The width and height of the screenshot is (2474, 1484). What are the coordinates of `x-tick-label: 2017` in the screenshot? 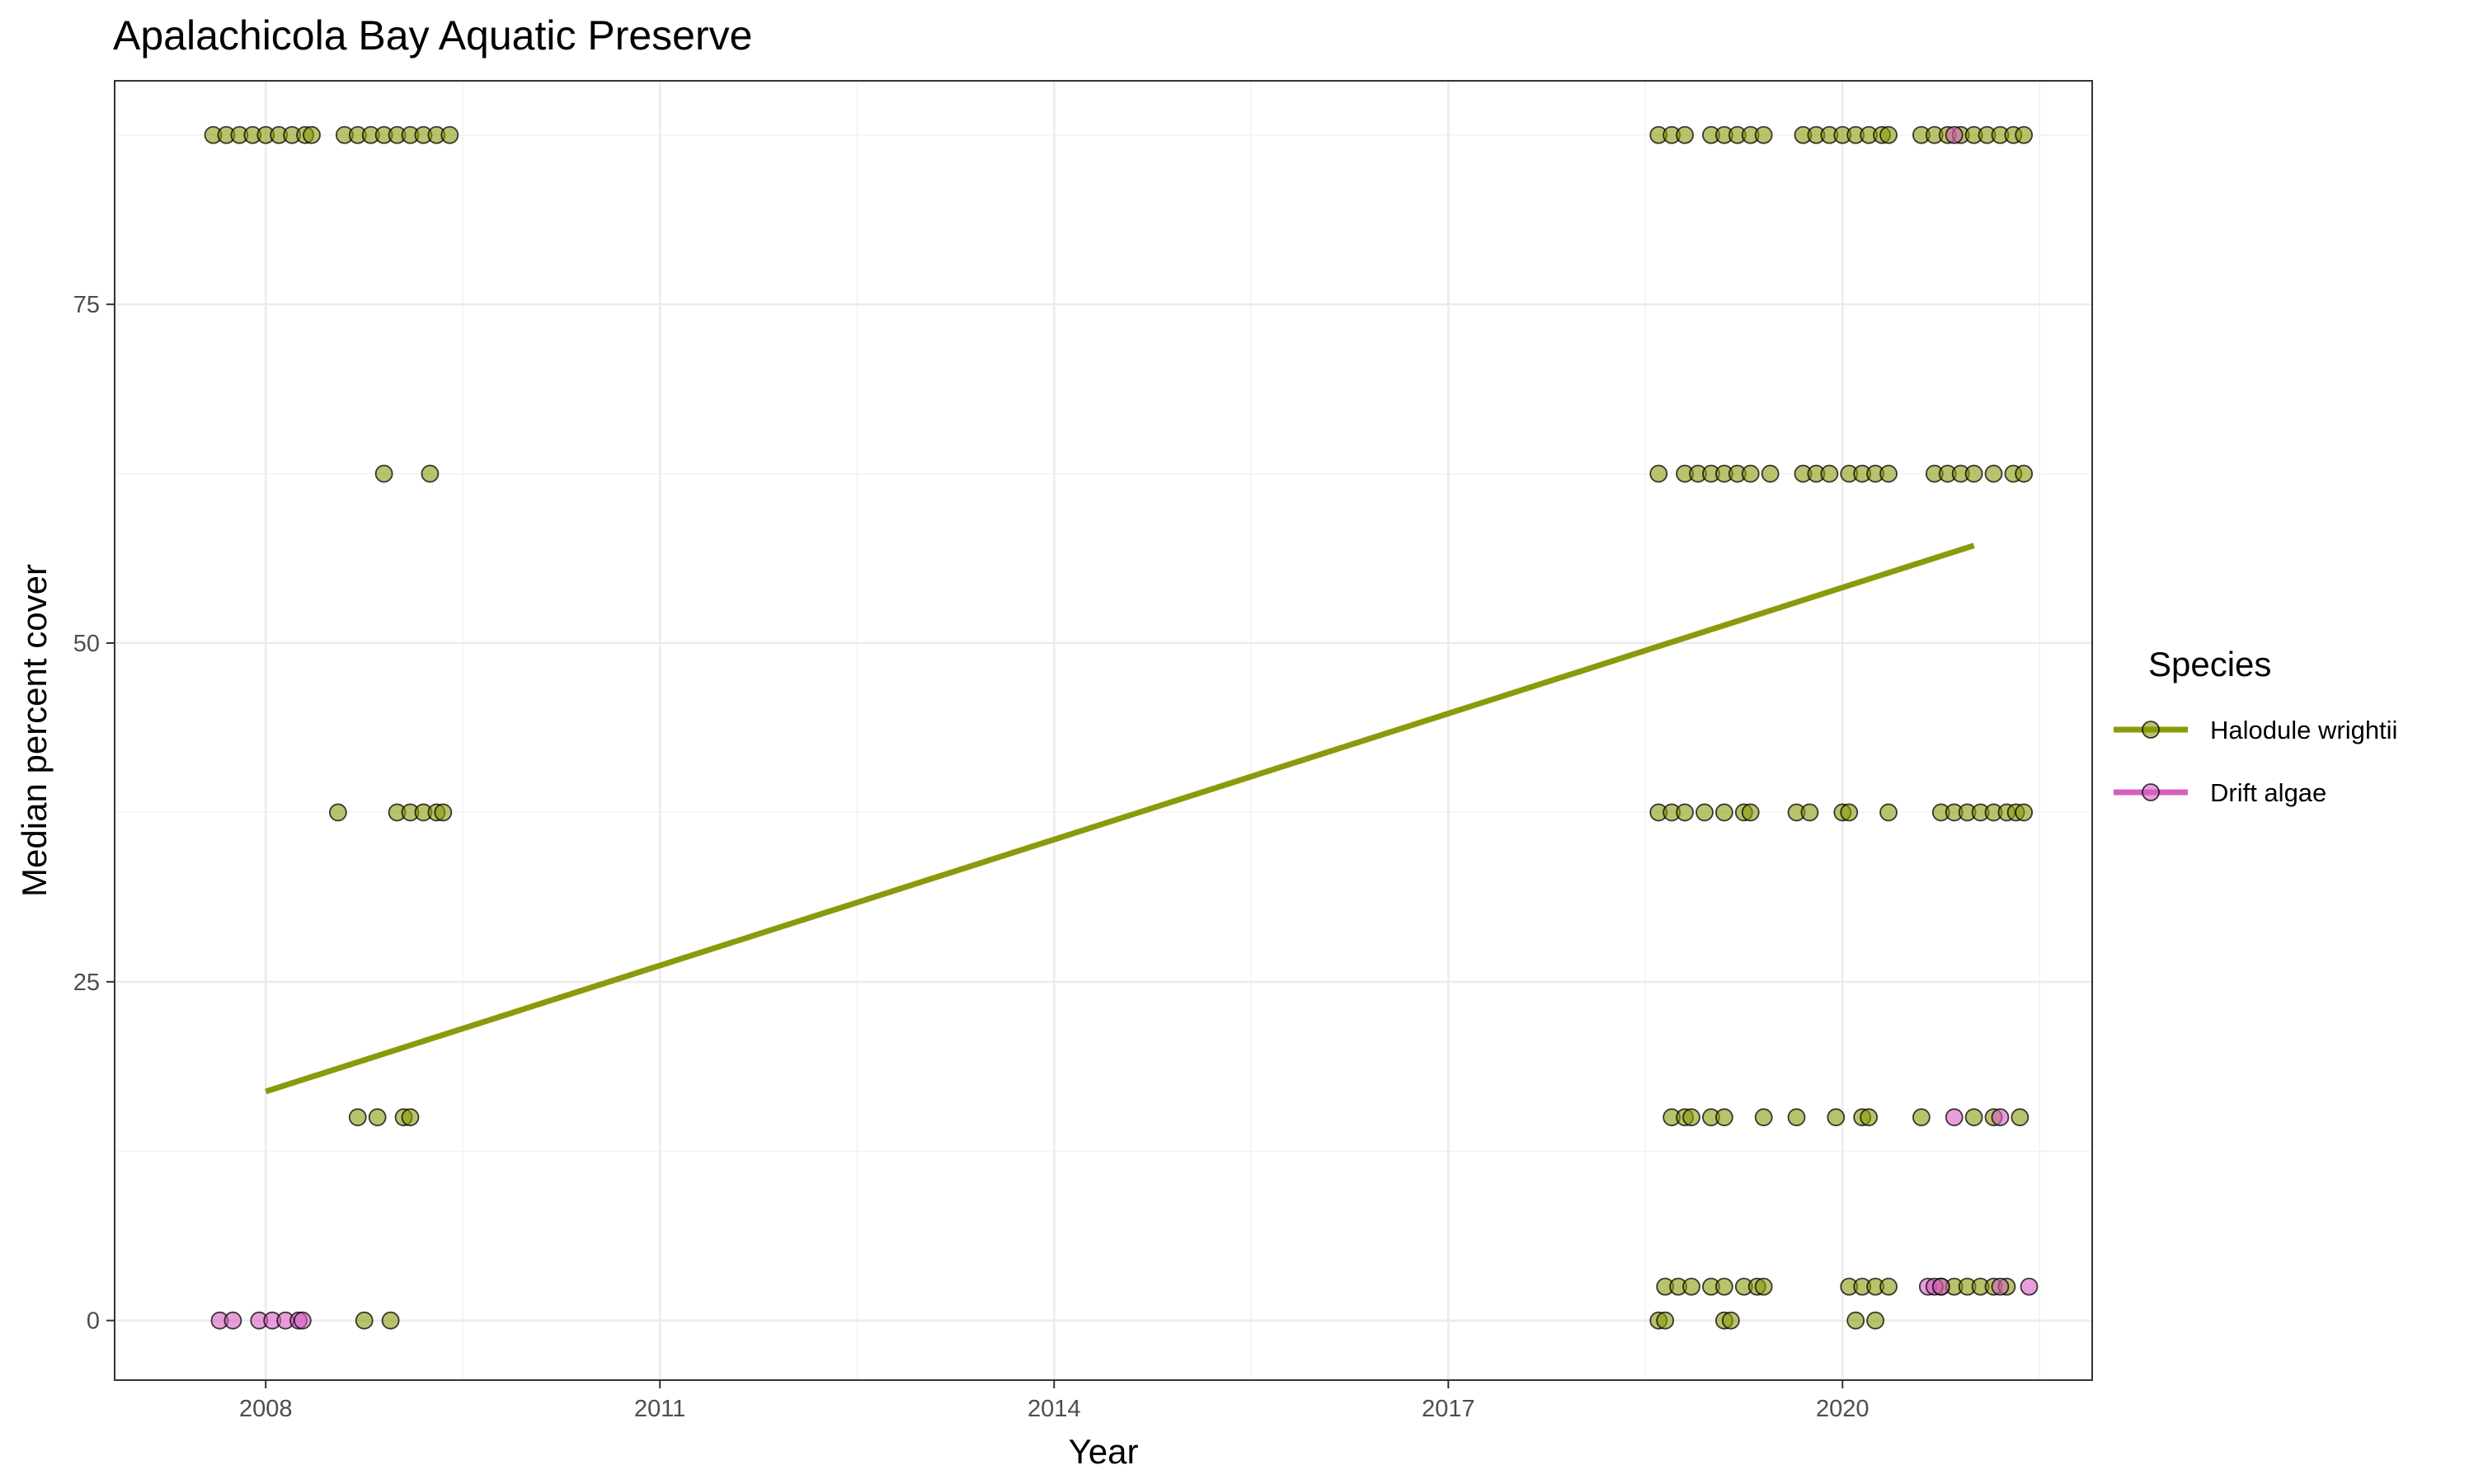 It's located at (1448, 1409).